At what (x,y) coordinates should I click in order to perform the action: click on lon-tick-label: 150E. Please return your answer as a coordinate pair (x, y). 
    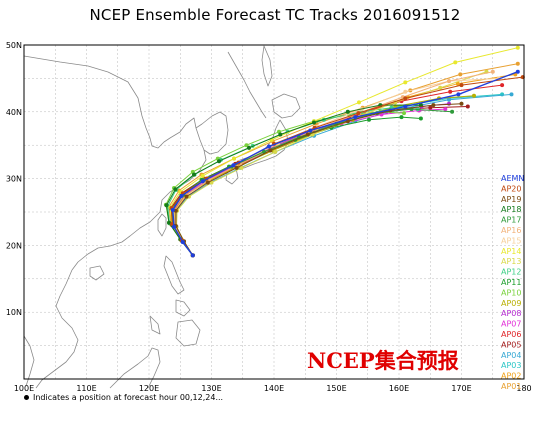
    Looking at the image, I should click on (336, 388).